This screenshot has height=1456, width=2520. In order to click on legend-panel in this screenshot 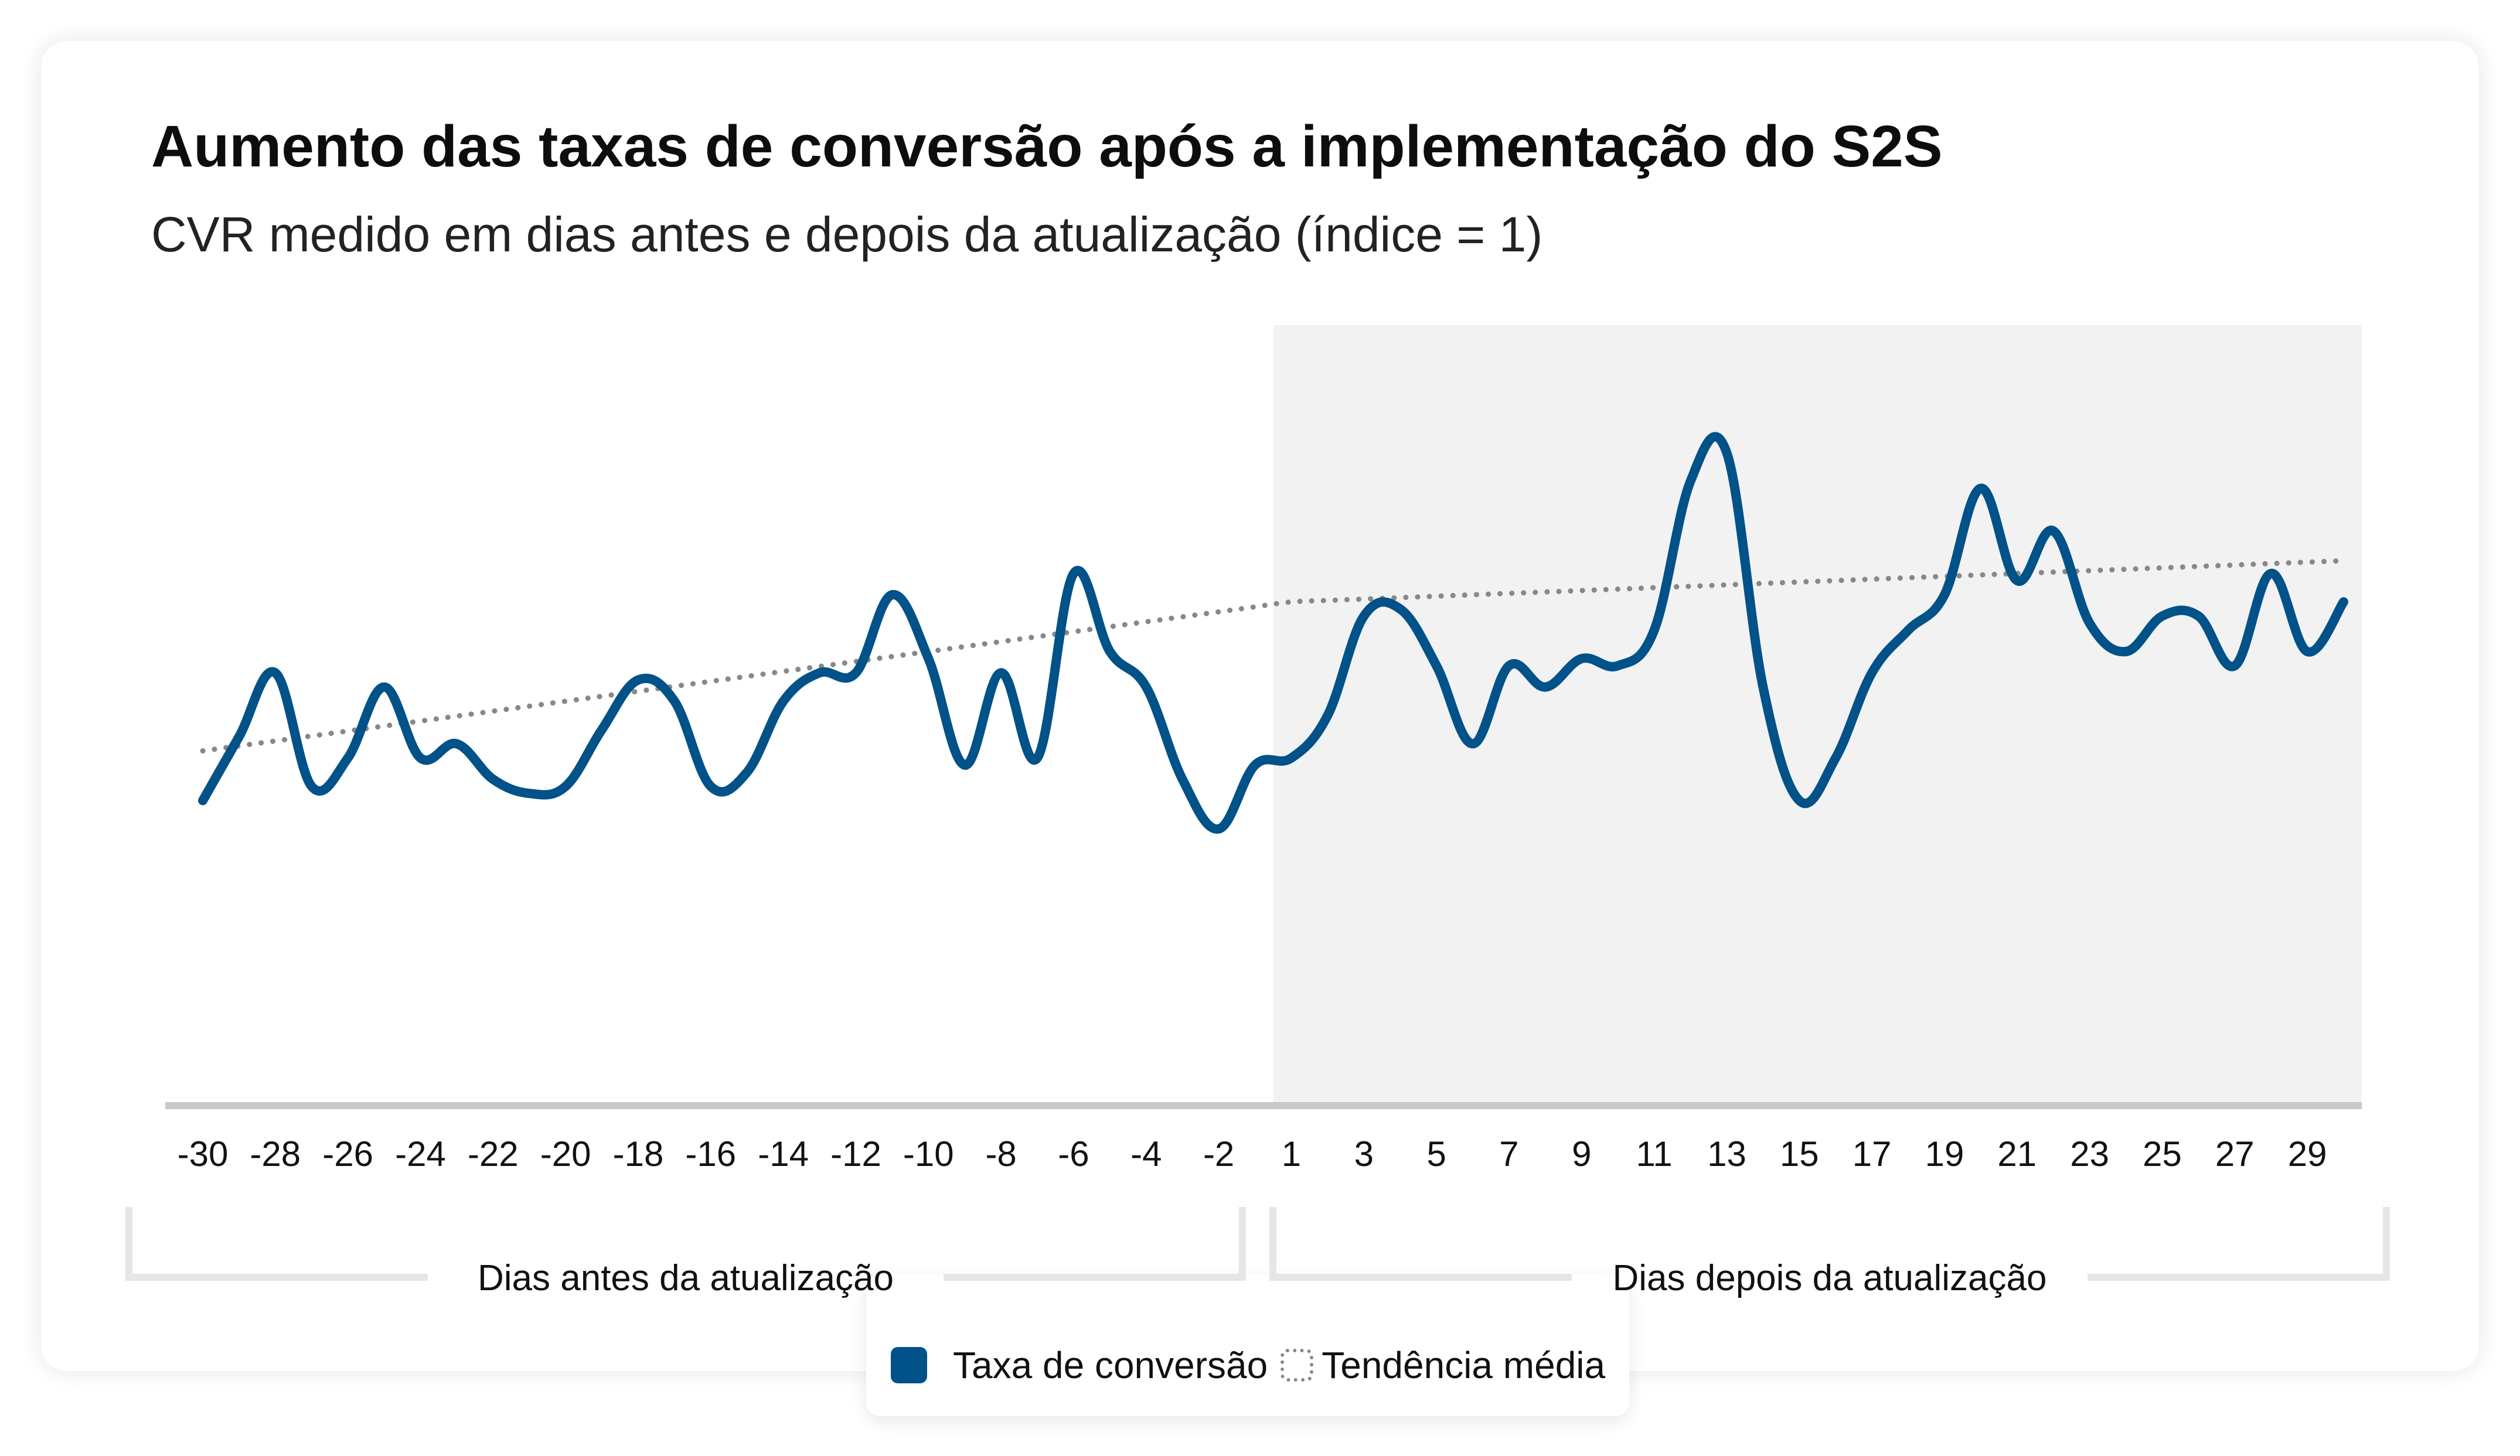, I will do `click(1247, 1345)`.